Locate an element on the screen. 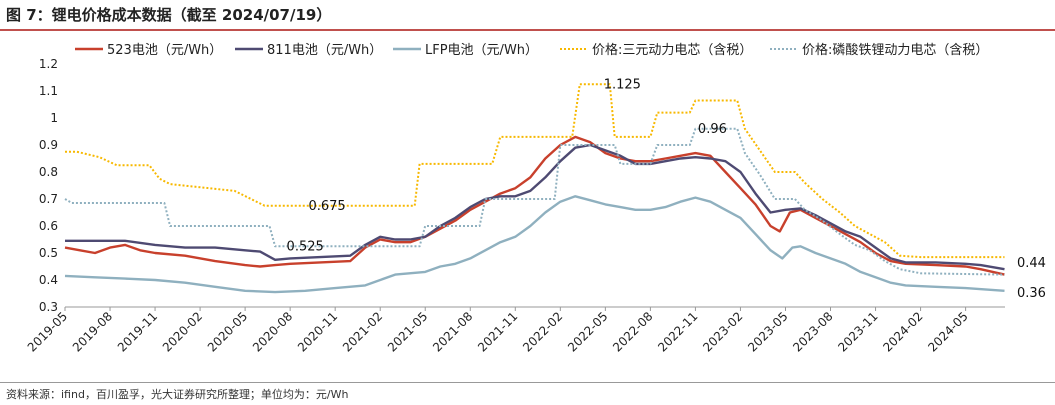 The height and width of the screenshot is (405, 1055). y-tick-label: 0.8 is located at coordinates (48, 172).